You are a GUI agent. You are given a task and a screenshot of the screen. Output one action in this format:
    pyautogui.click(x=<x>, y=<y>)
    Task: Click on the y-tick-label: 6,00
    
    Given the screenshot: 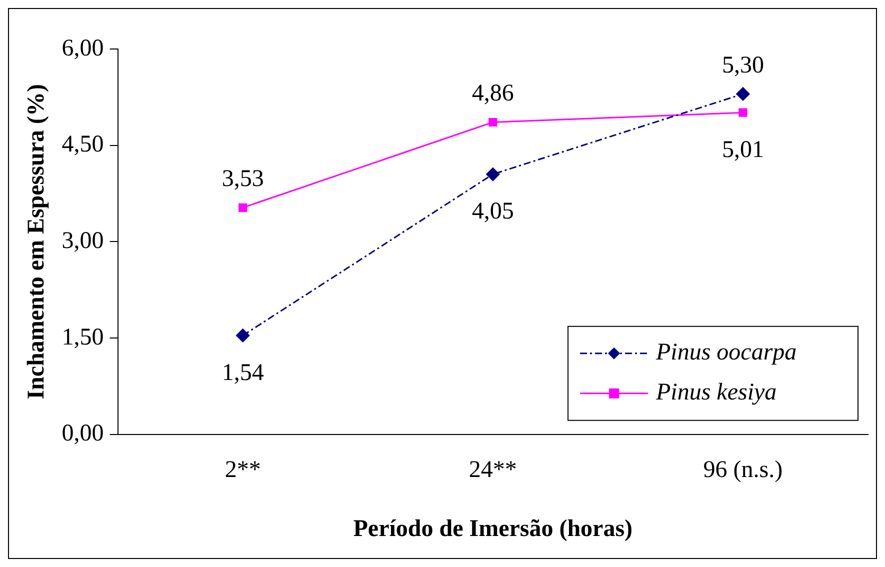 What is the action you would take?
    pyautogui.click(x=83, y=48)
    